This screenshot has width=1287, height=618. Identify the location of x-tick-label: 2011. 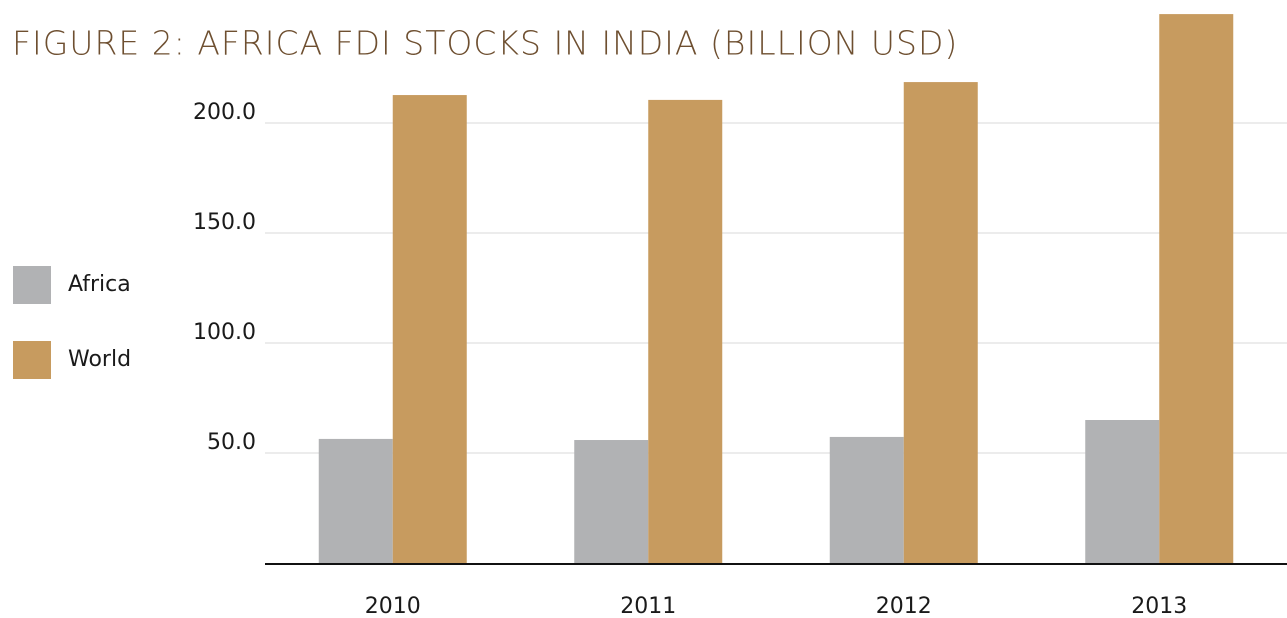
(648, 606).